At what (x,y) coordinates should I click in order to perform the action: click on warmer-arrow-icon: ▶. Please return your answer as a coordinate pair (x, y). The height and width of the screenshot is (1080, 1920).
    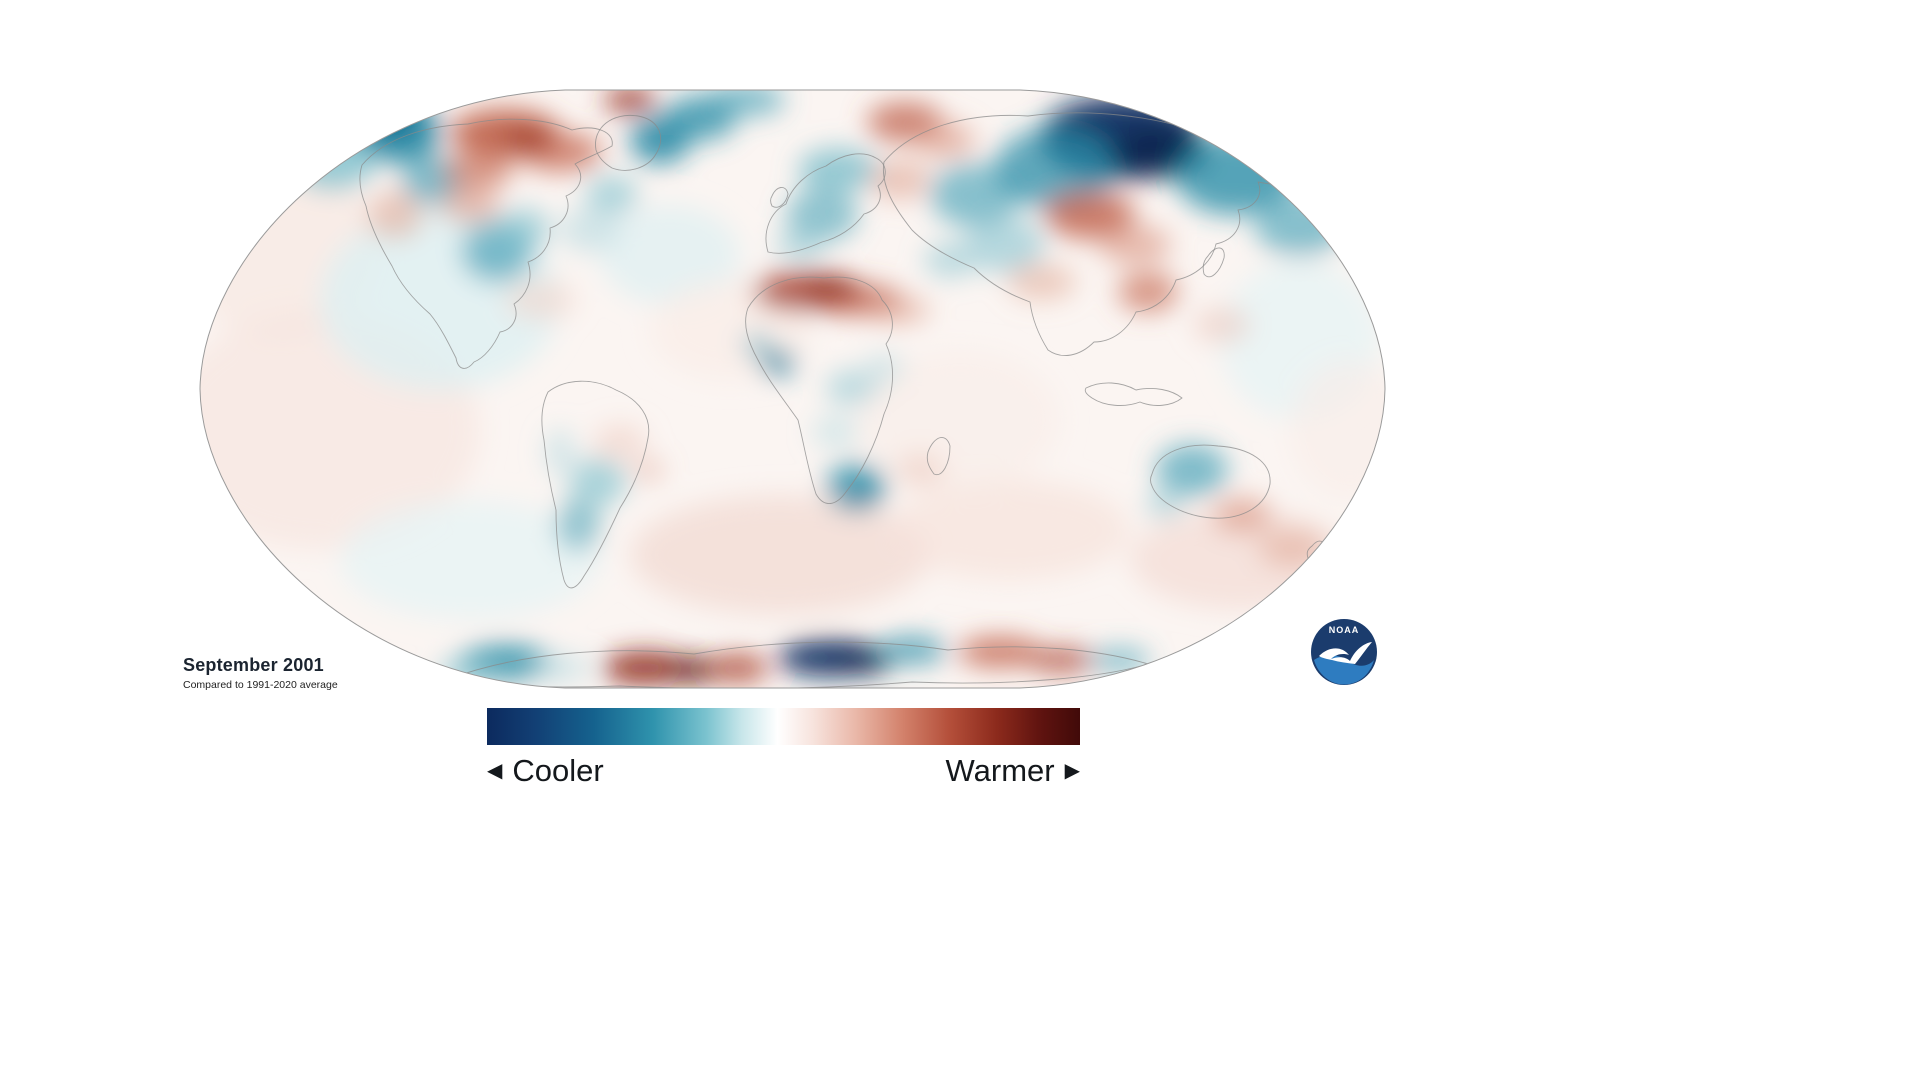
    Looking at the image, I should click on (1072, 771).